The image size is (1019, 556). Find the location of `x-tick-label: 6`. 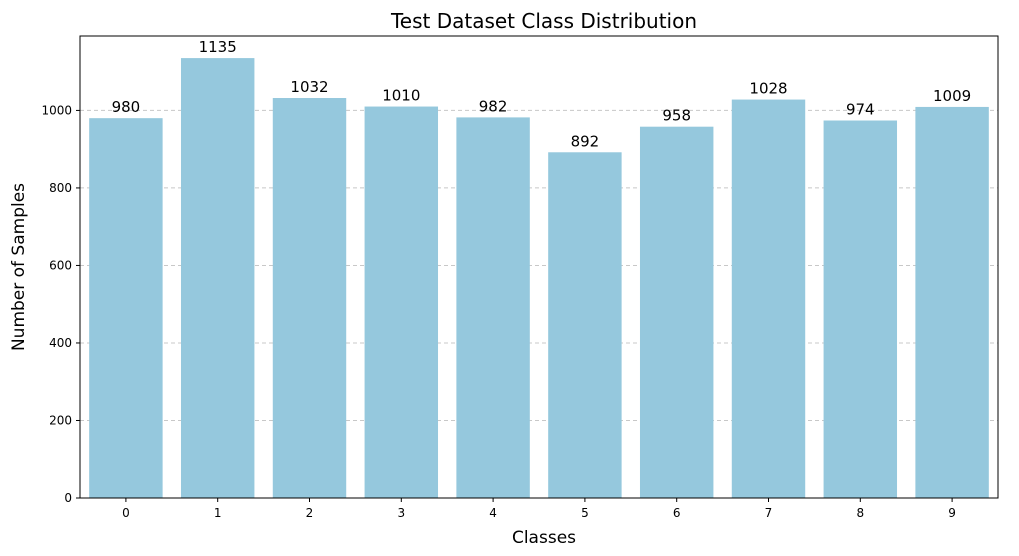

x-tick-label: 6 is located at coordinates (677, 513).